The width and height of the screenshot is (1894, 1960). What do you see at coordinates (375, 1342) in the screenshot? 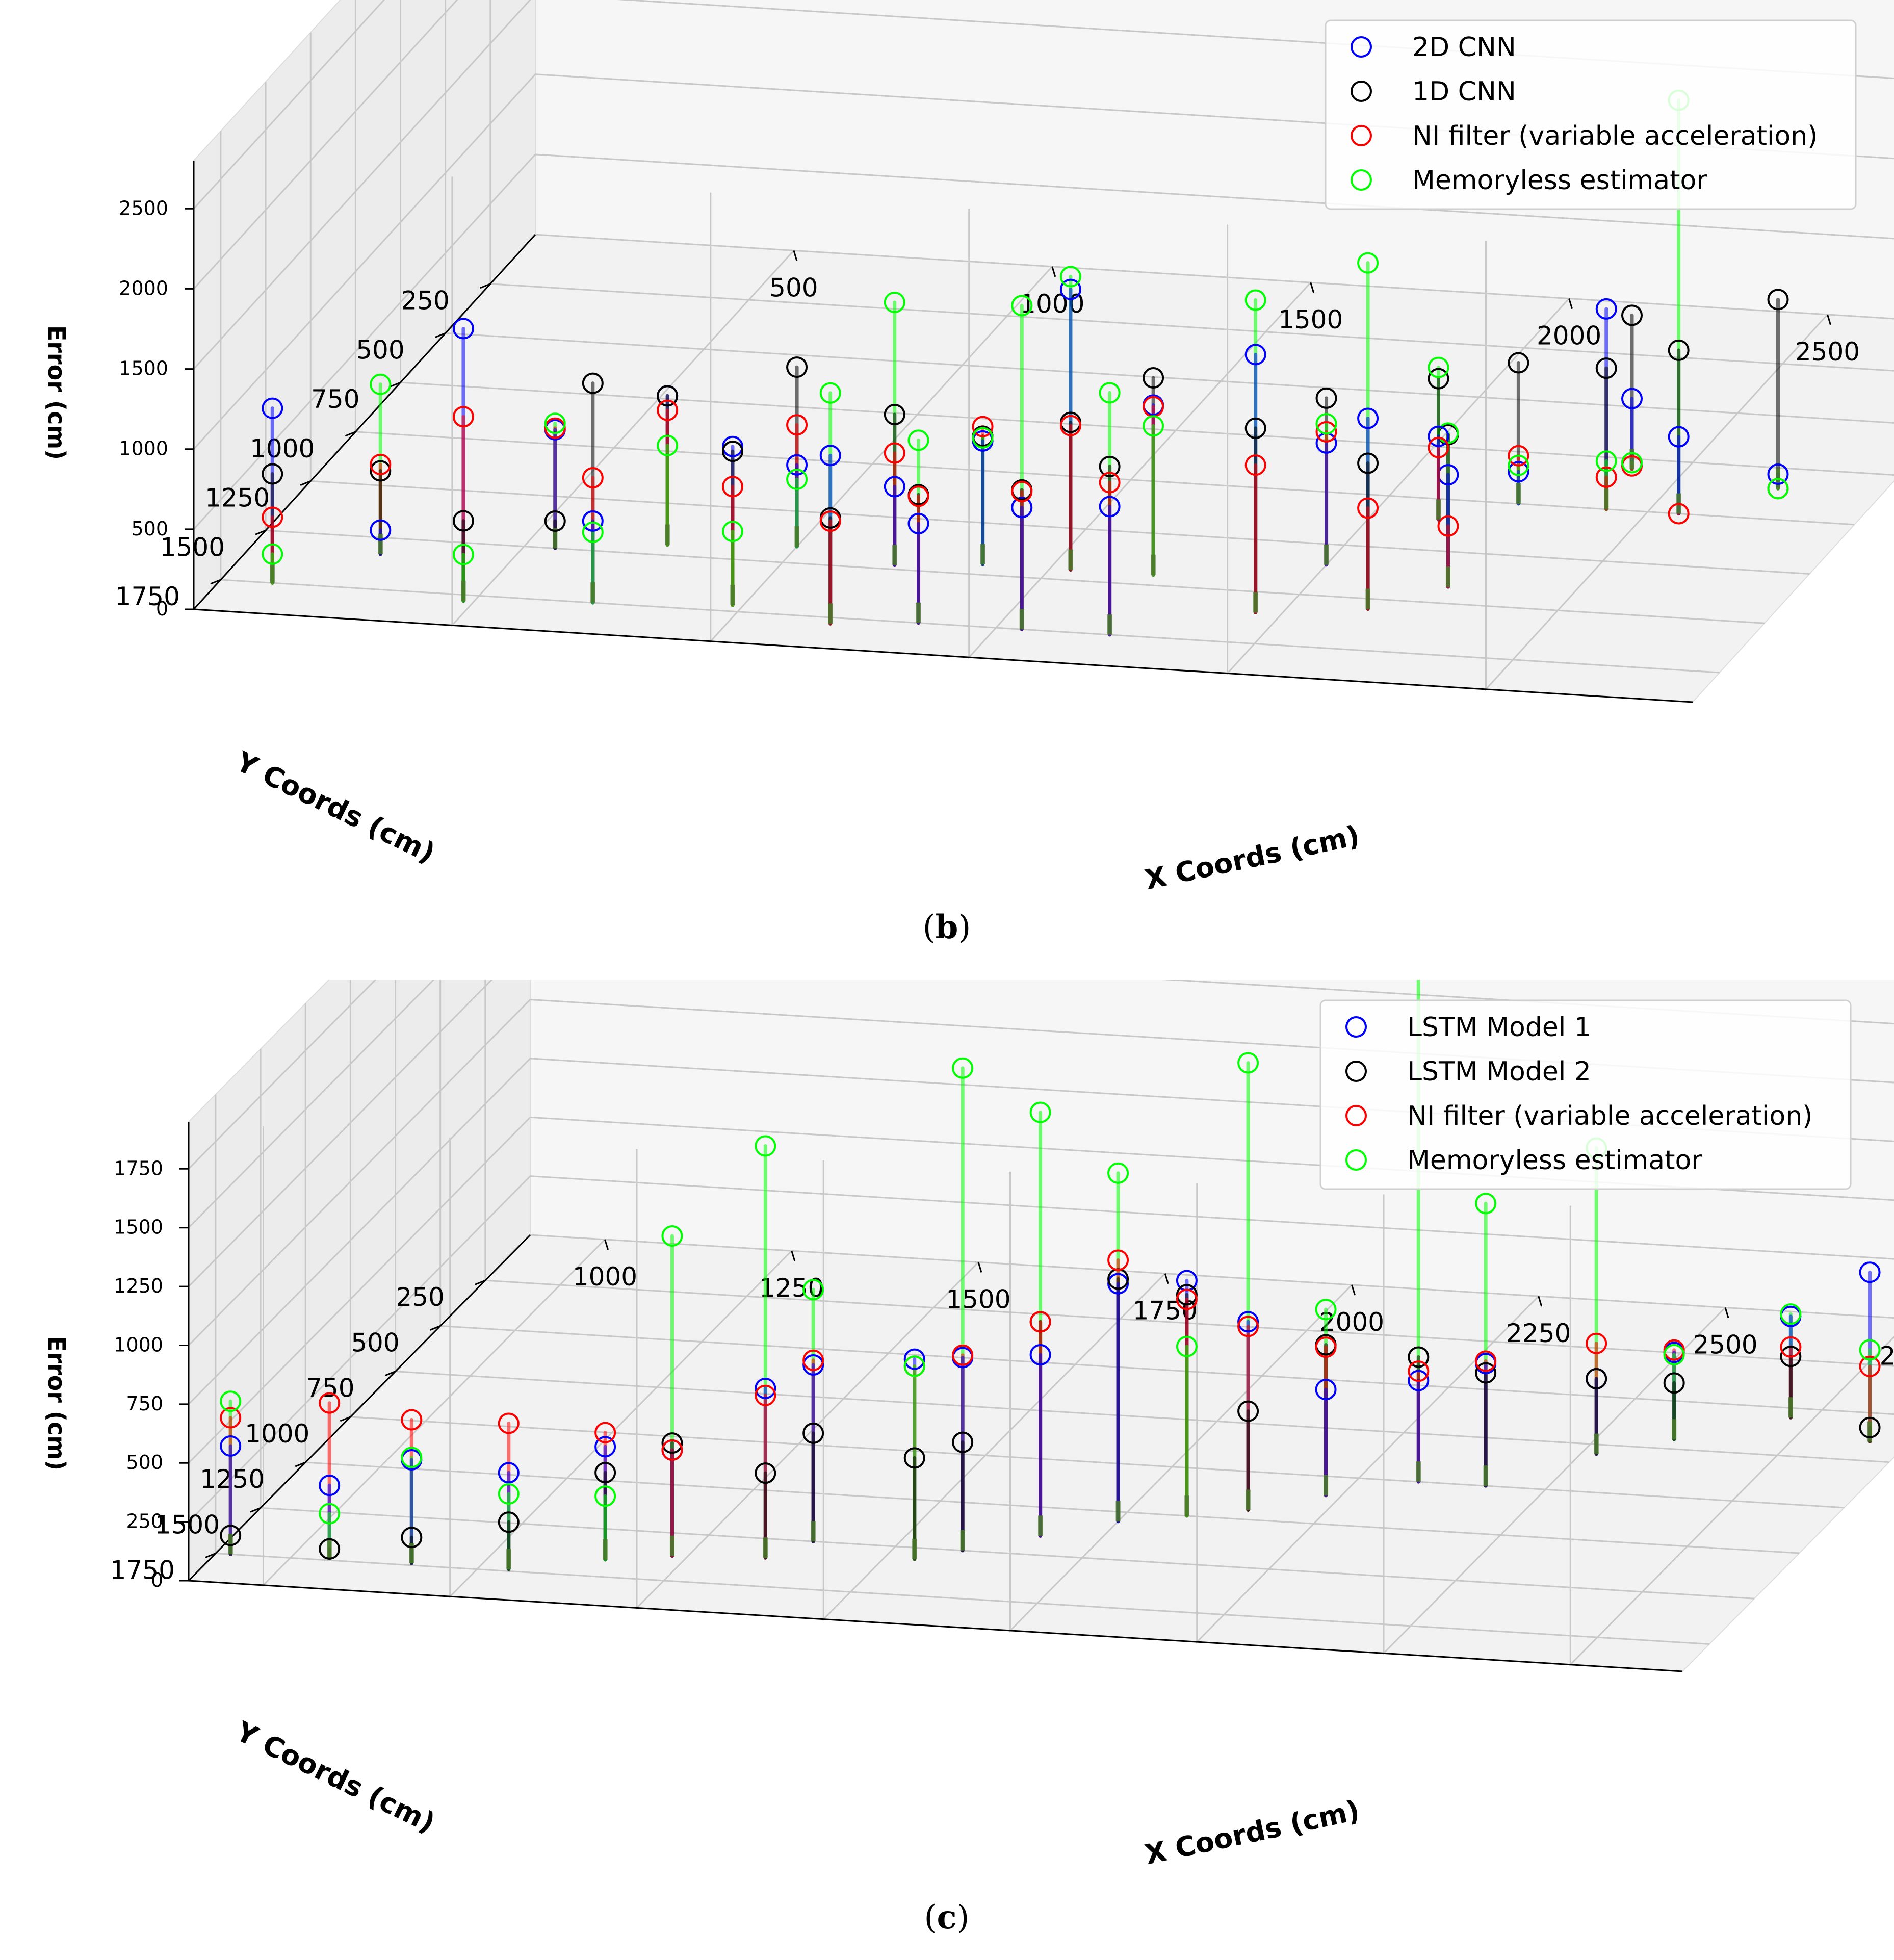
I see `c-y-tick-label: 500` at bounding box center [375, 1342].